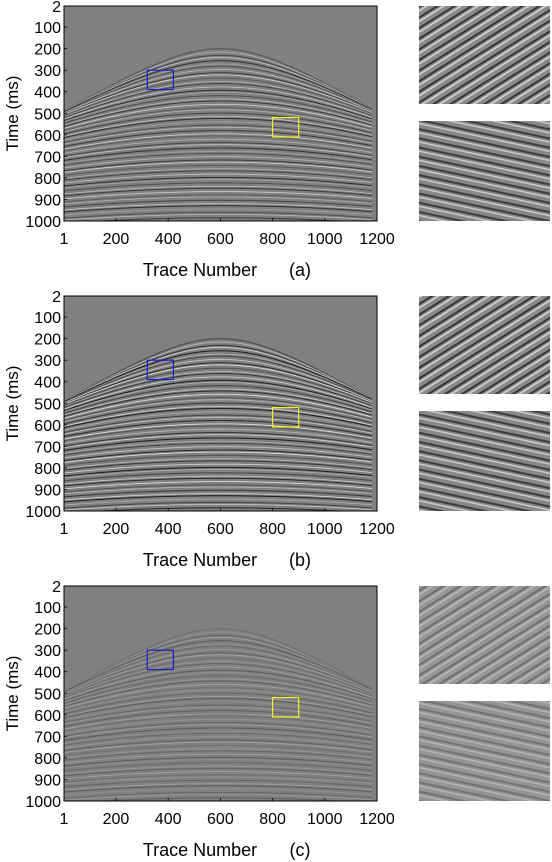 The height and width of the screenshot is (862, 552). Describe the element at coordinates (43, 802) in the screenshot. I see `y-tick-label: 1000` at that location.